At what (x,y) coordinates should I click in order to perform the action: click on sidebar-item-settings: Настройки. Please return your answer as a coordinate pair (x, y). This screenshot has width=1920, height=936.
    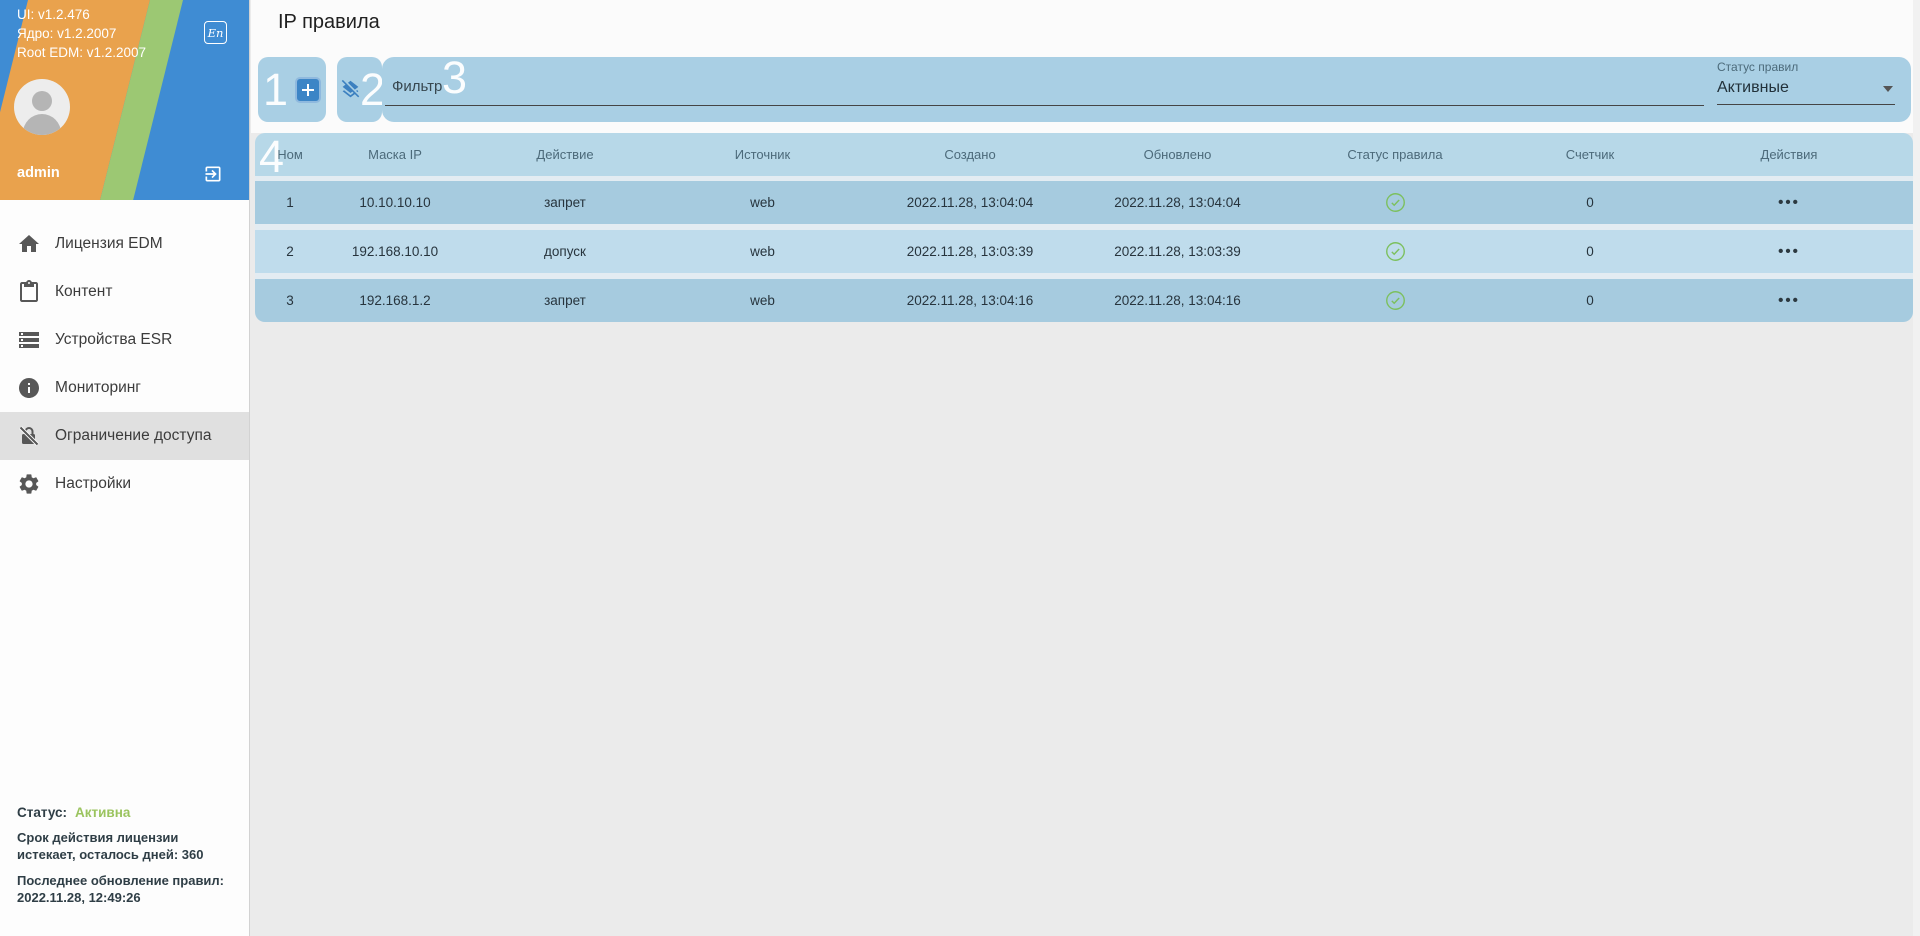
    Looking at the image, I should click on (124, 484).